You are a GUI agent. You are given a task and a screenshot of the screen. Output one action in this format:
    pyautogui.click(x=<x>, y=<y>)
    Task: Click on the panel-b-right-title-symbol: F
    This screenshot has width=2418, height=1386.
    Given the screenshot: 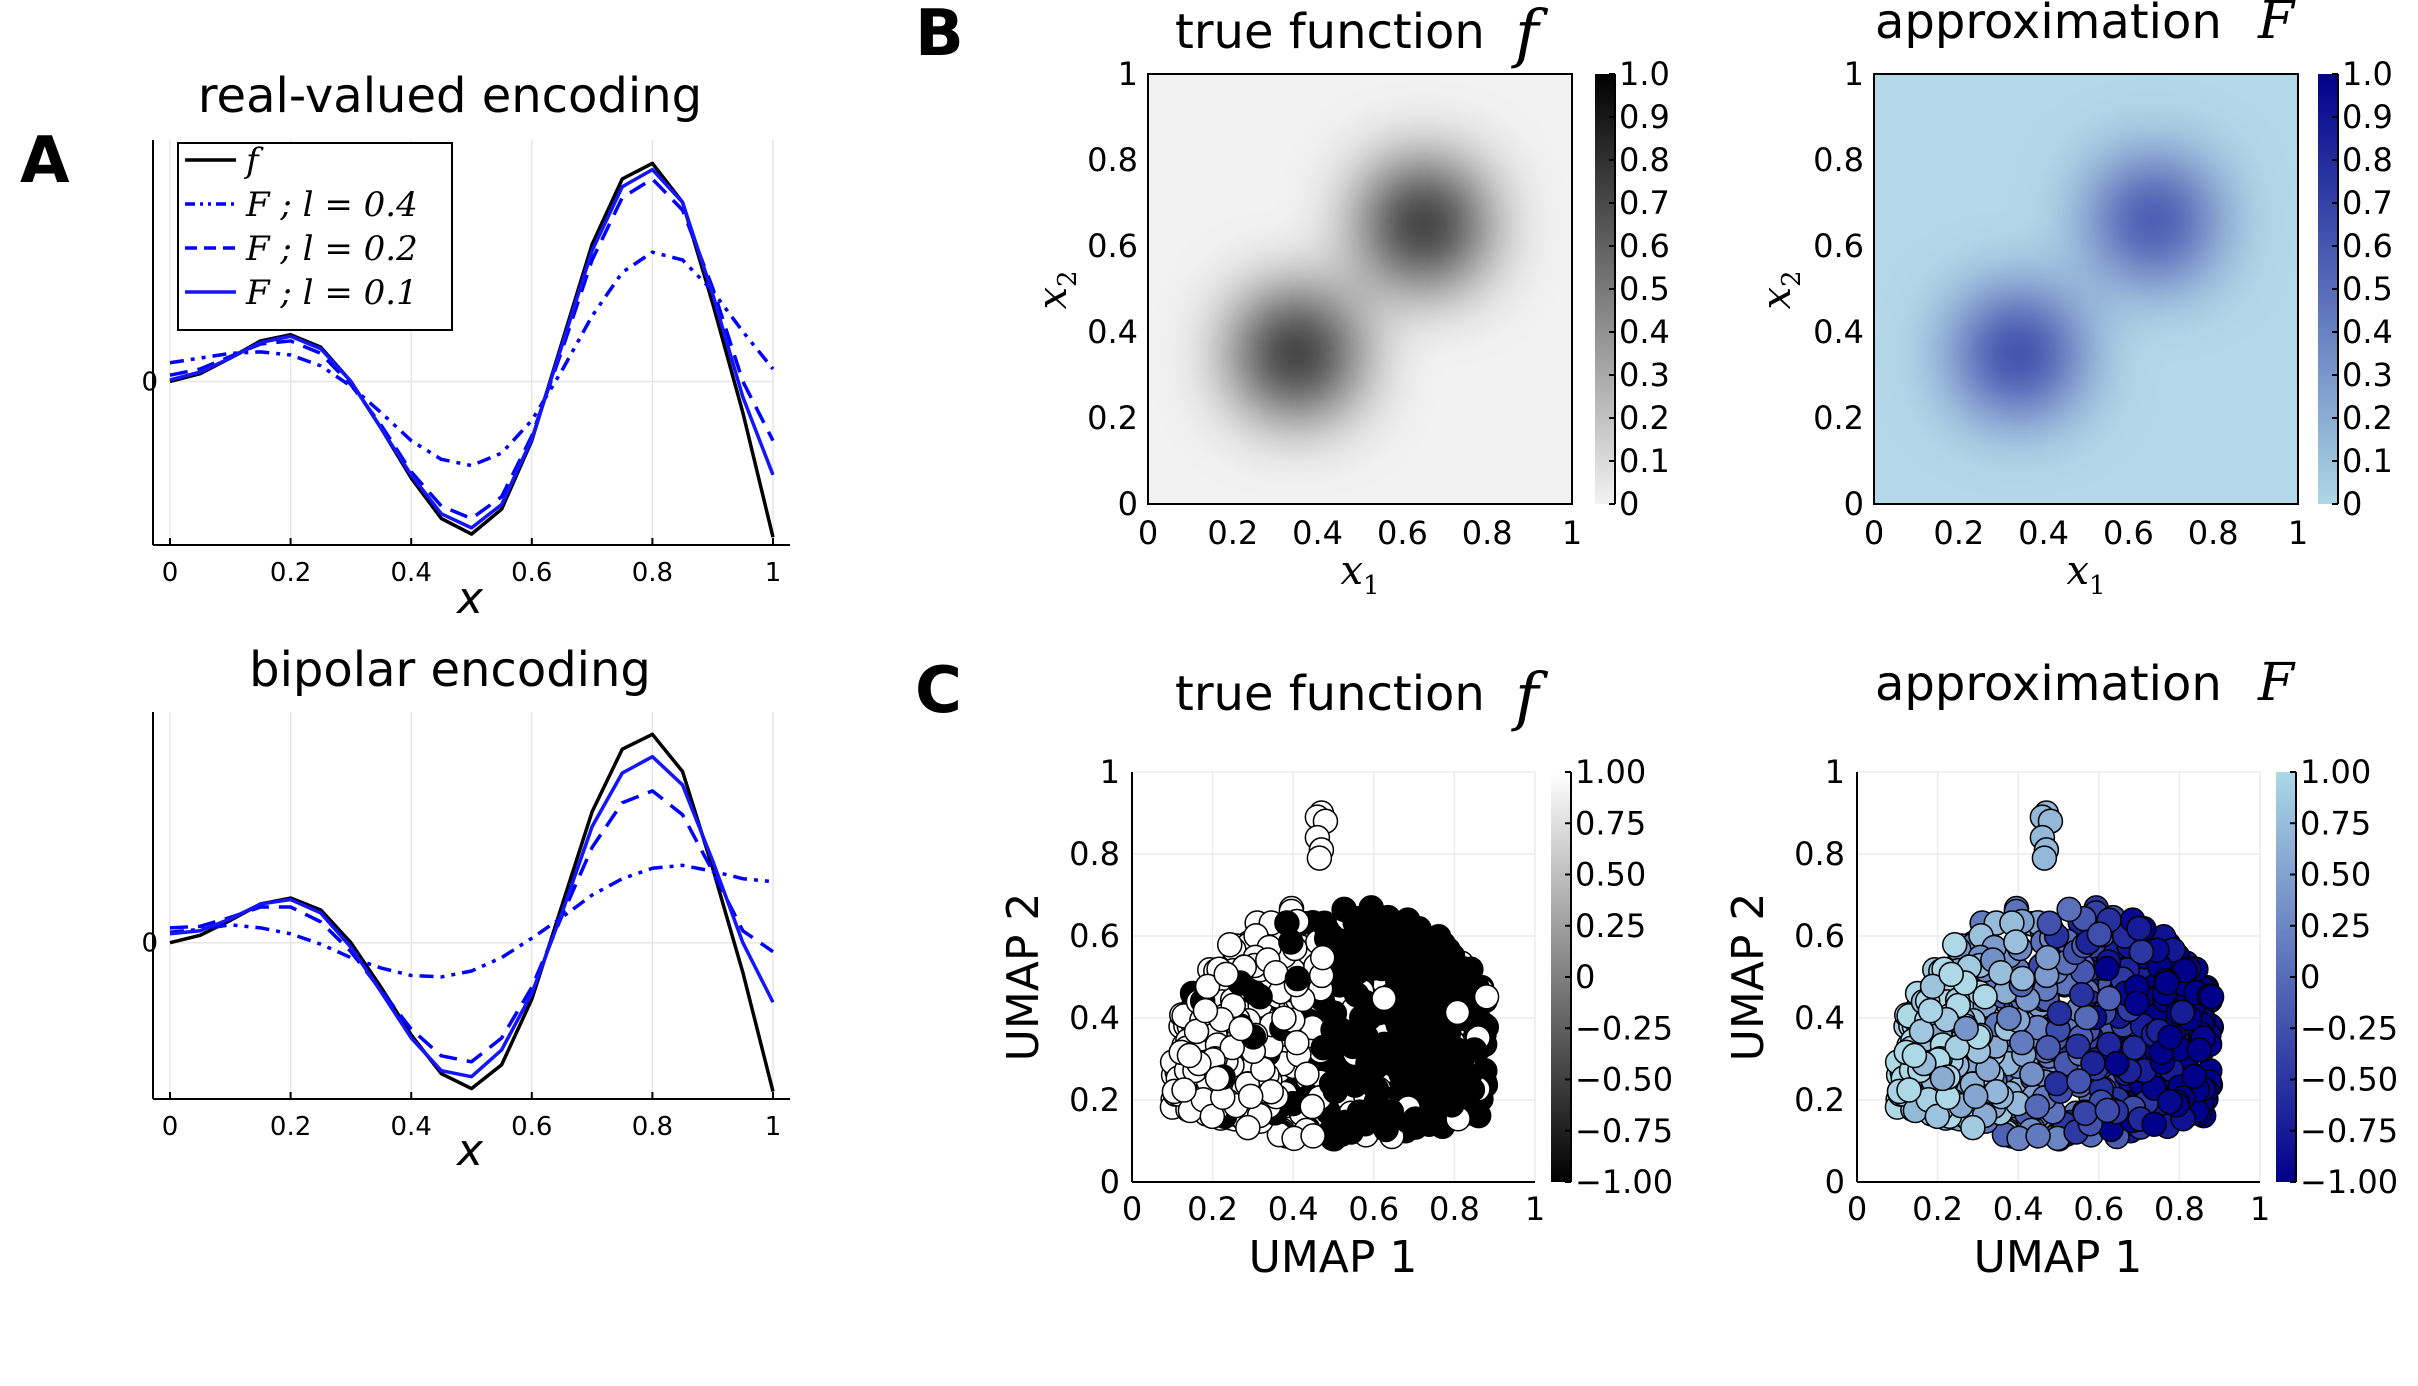 What is the action you would take?
    pyautogui.click(x=2276, y=25)
    